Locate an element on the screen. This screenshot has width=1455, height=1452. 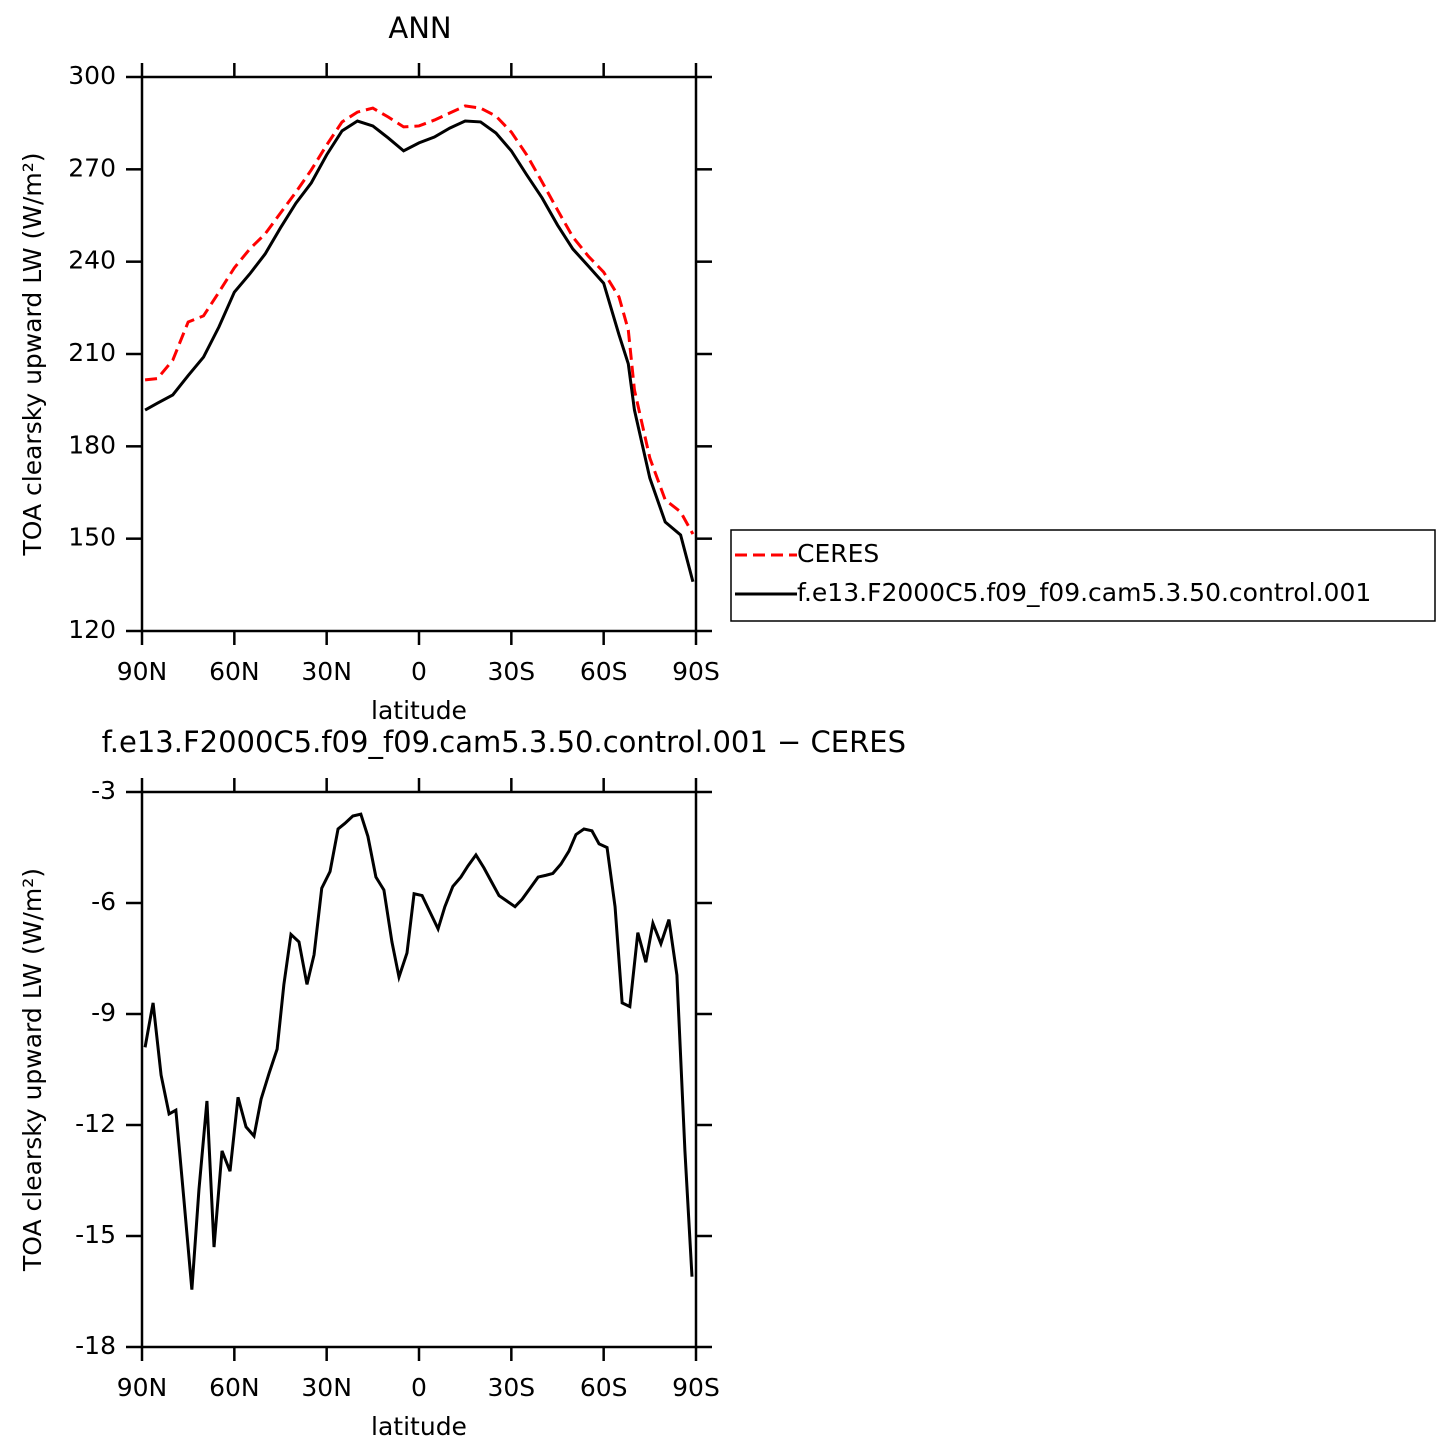
legend-box is located at coordinates (1083, 575).